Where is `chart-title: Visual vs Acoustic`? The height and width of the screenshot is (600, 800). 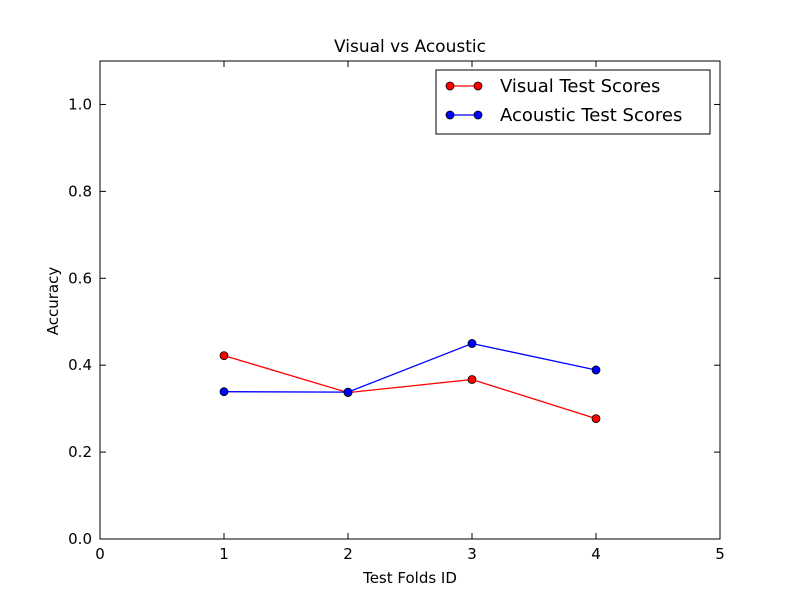
chart-title: Visual vs Acoustic is located at coordinates (410, 47).